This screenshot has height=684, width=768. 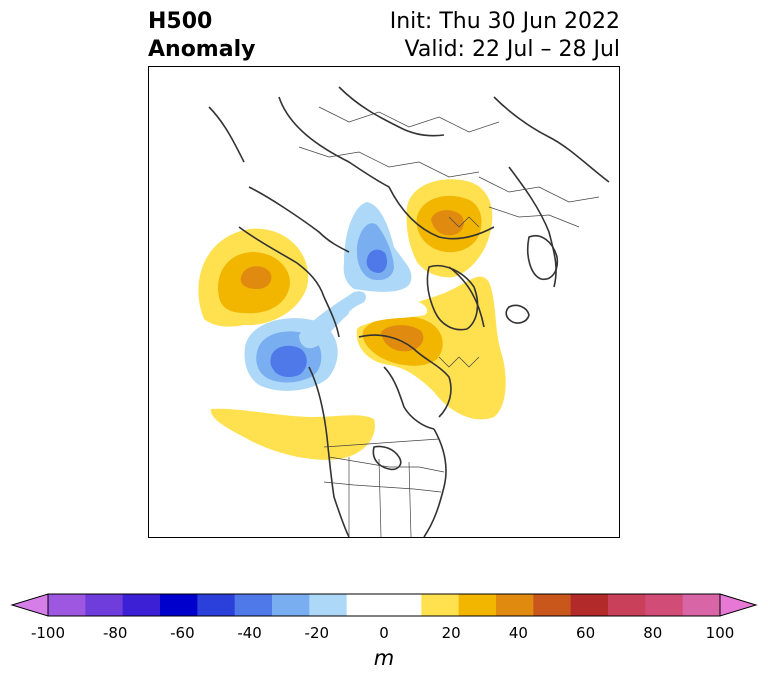 I want to click on colorbar-units: m, so click(x=384, y=658).